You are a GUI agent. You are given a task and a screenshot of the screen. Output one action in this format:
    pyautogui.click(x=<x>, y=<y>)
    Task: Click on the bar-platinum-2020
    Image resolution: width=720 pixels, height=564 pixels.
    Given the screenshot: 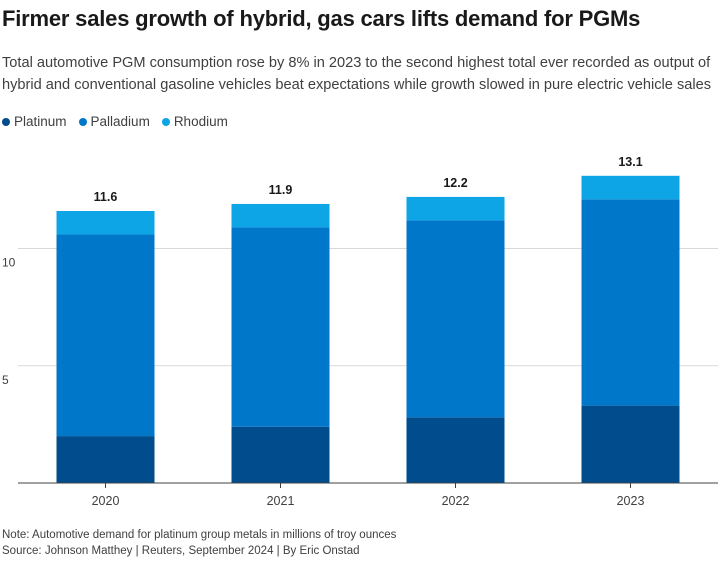 What is the action you would take?
    pyautogui.click(x=105, y=459)
    